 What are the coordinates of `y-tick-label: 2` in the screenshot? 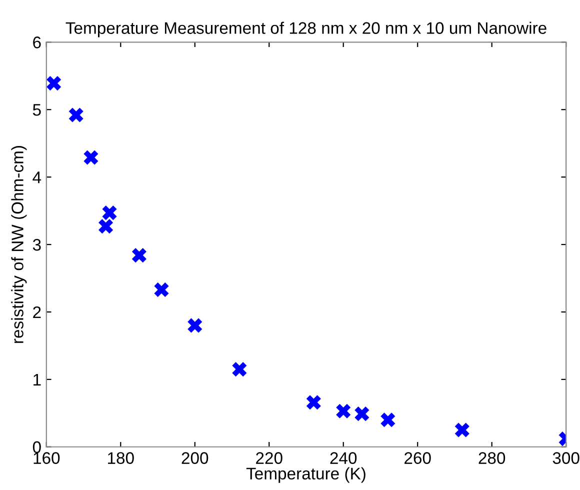 It's located at (37, 312).